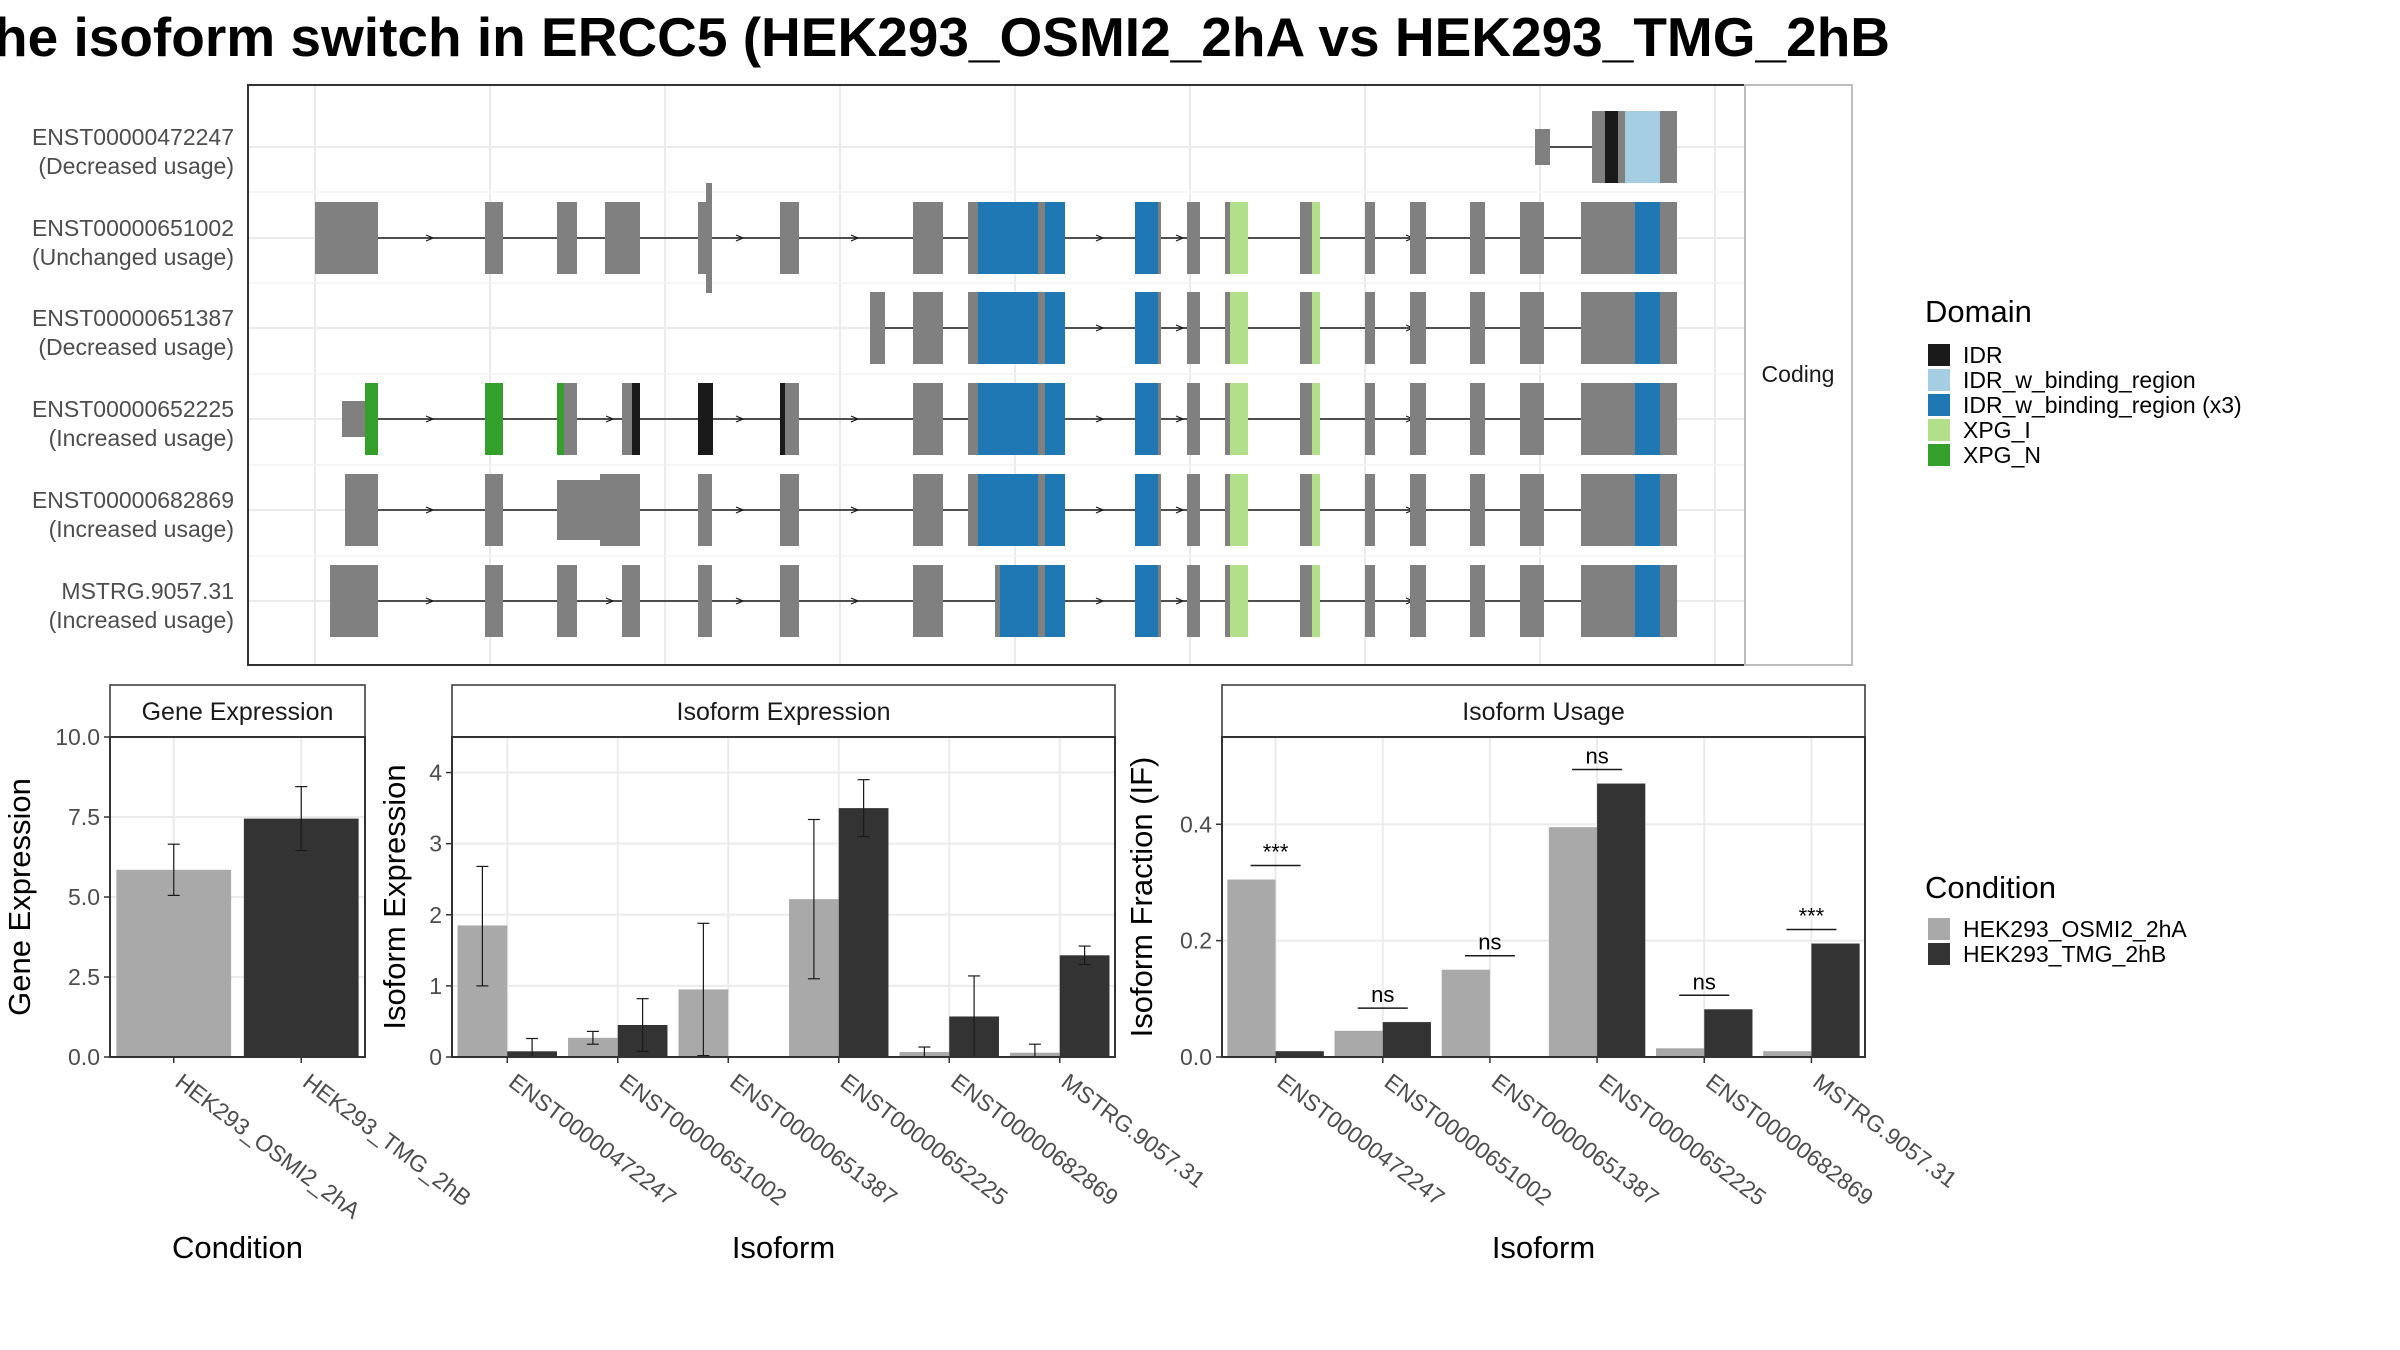  Describe the element at coordinates (133, 257) in the screenshot. I see `isoform-label-usage: (Unchanged usage)` at that location.